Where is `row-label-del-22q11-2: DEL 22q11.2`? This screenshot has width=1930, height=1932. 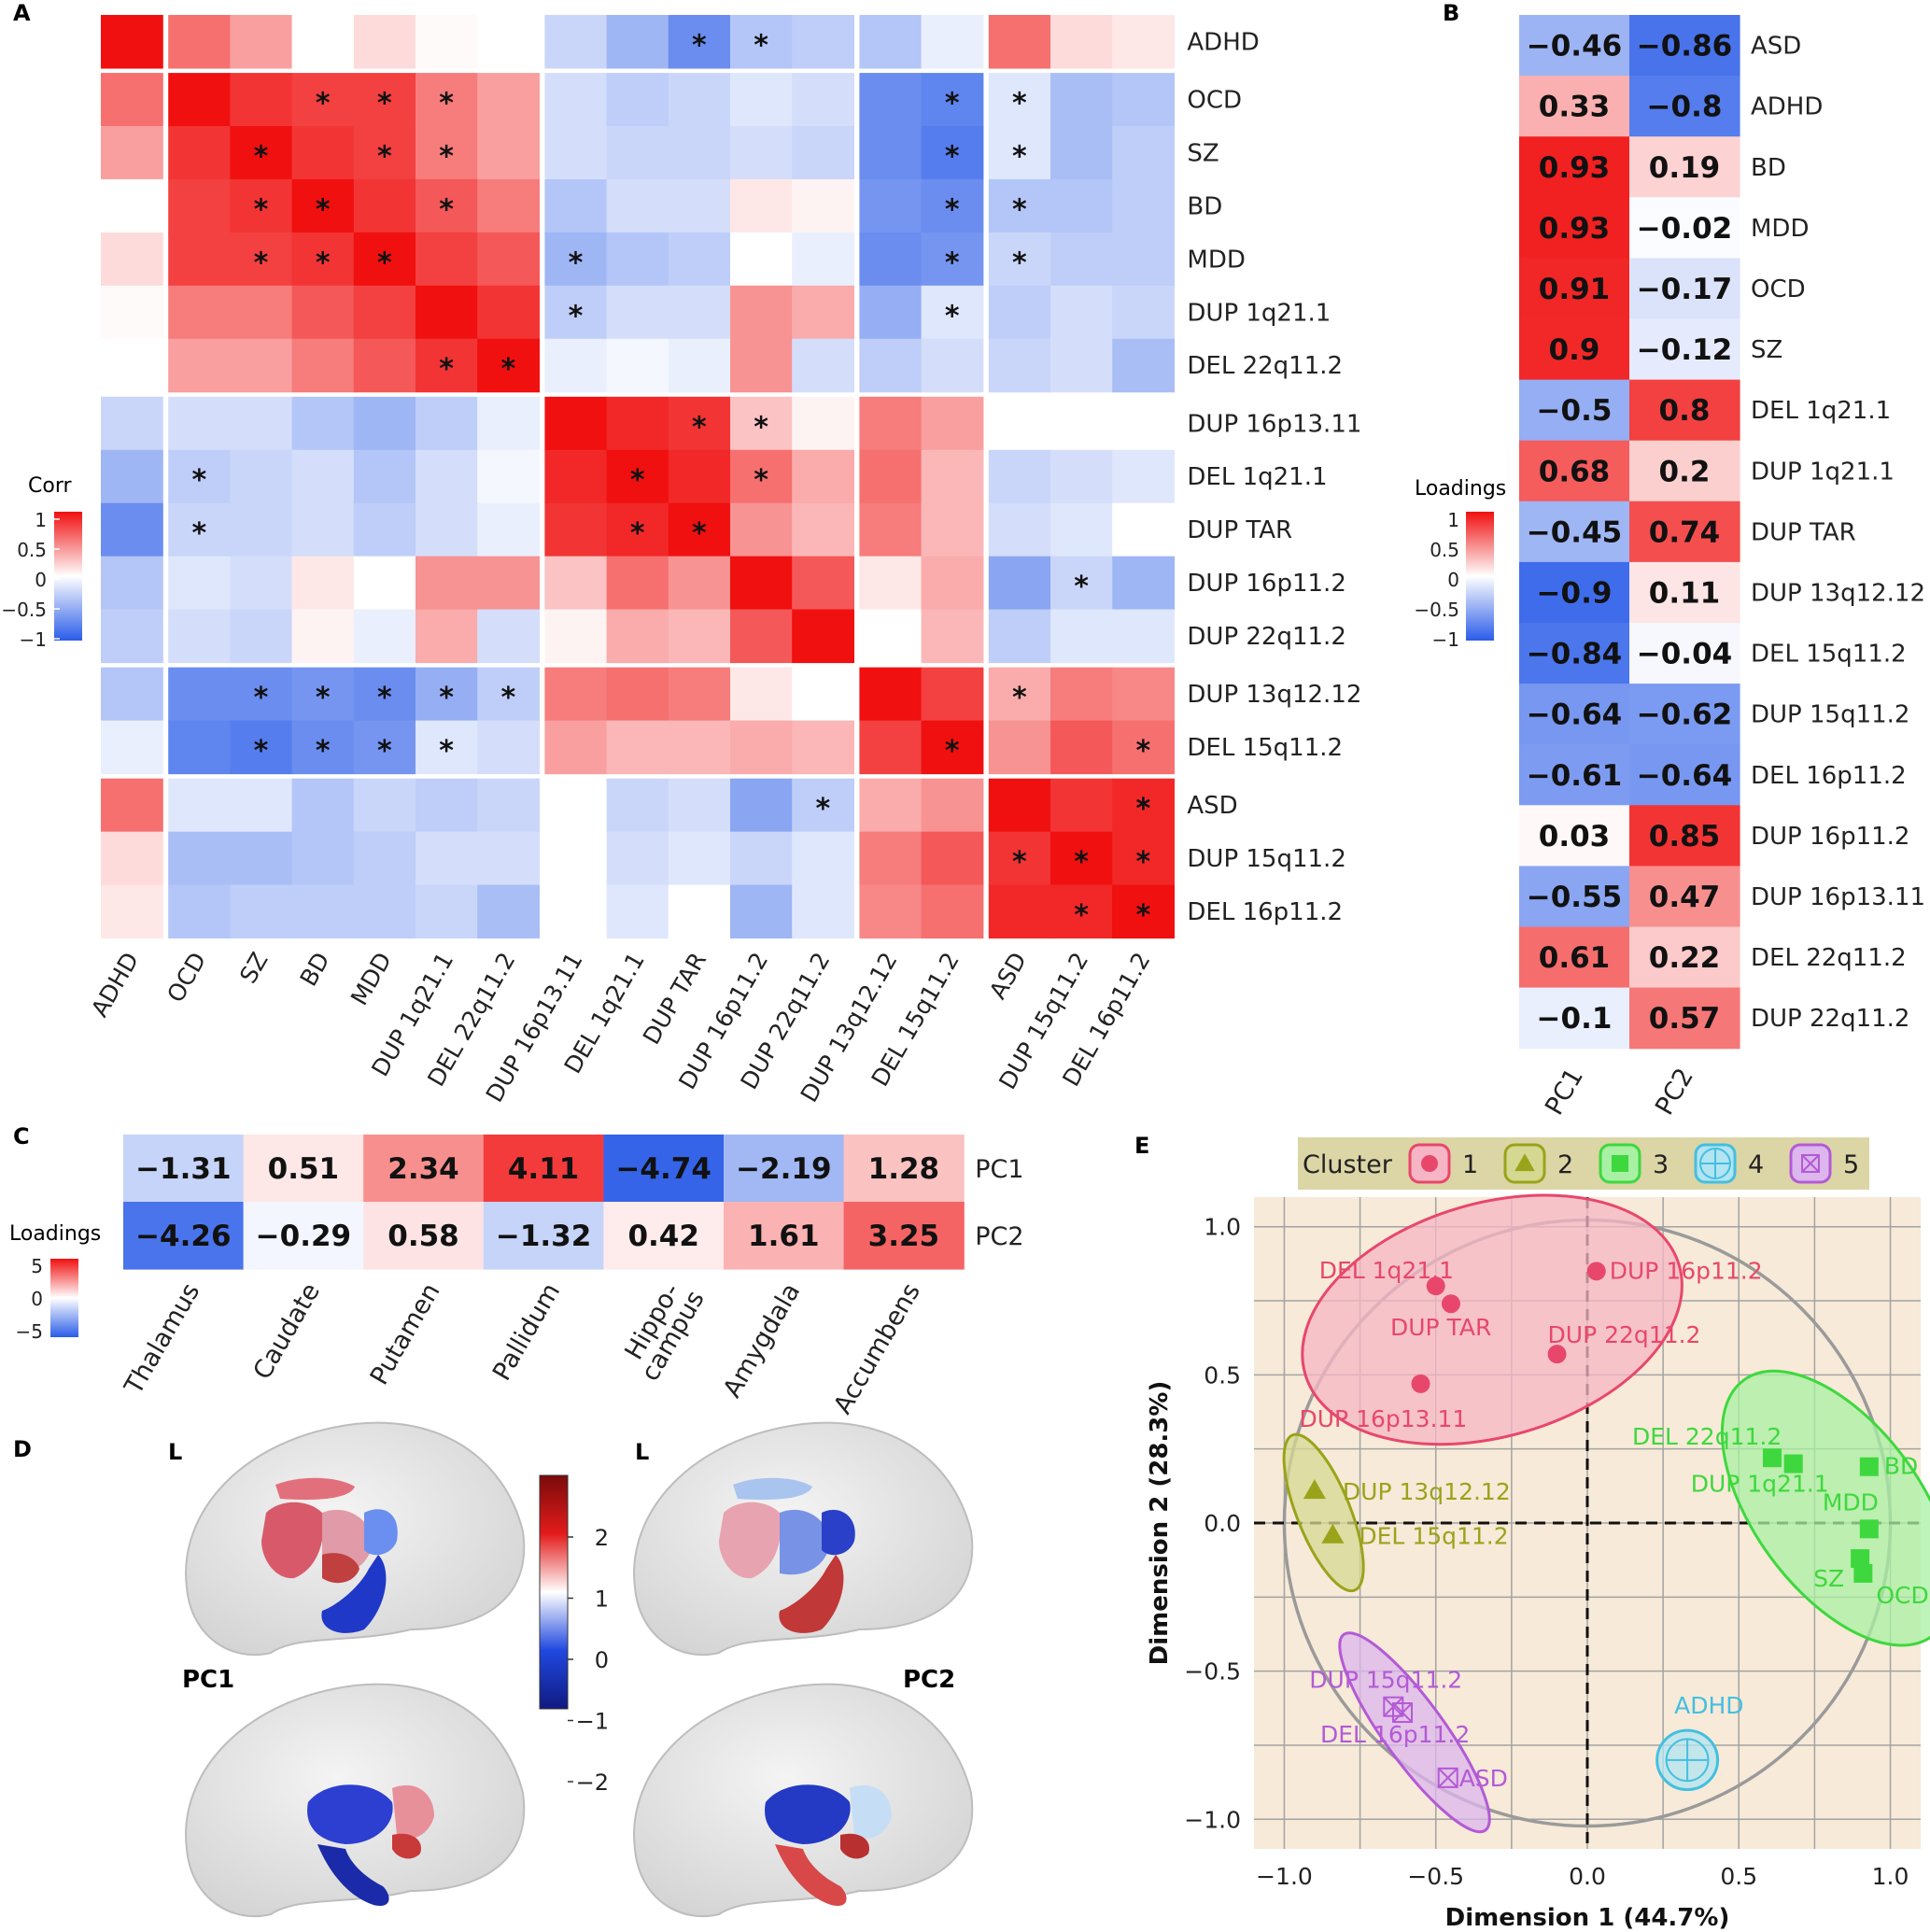 row-label-del-22q11-2: DEL 22q11.2 is located at coordinates (1265, 366).